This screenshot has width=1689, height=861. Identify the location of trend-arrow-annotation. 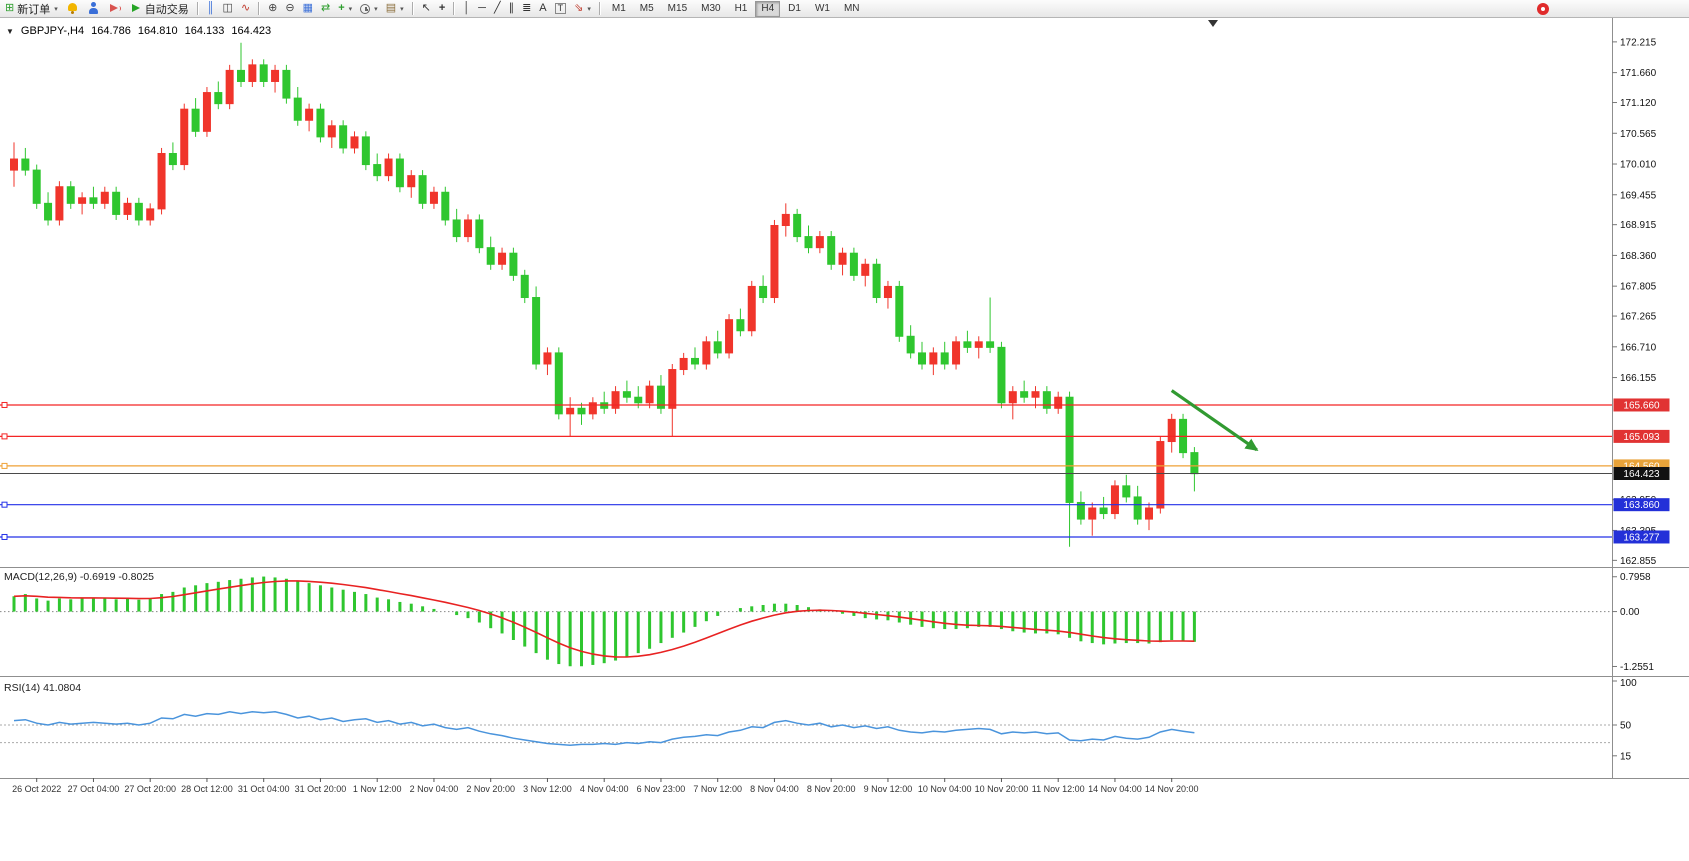
(1214, 420).